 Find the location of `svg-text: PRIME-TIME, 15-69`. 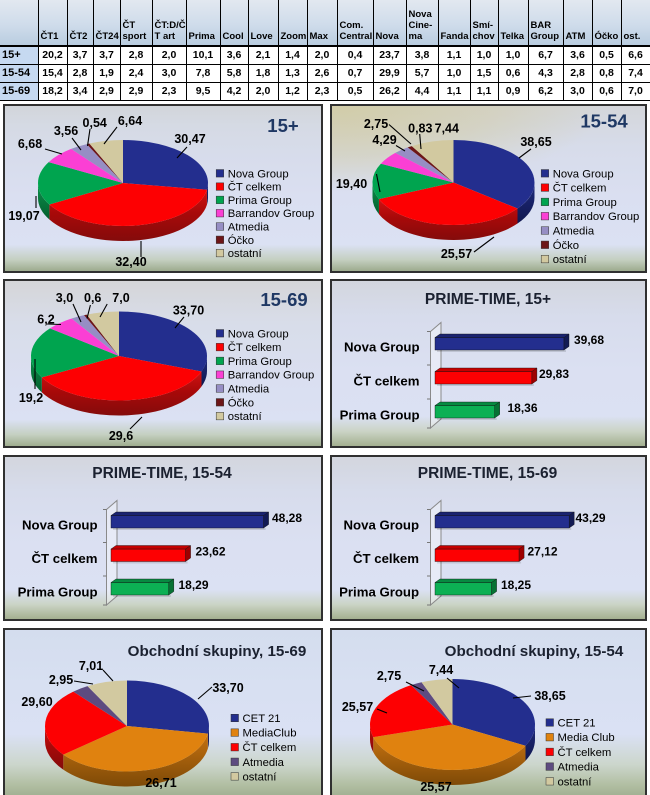

svg-text: PRIME-TIME, 15-69 is located at coordinates (488, 473).